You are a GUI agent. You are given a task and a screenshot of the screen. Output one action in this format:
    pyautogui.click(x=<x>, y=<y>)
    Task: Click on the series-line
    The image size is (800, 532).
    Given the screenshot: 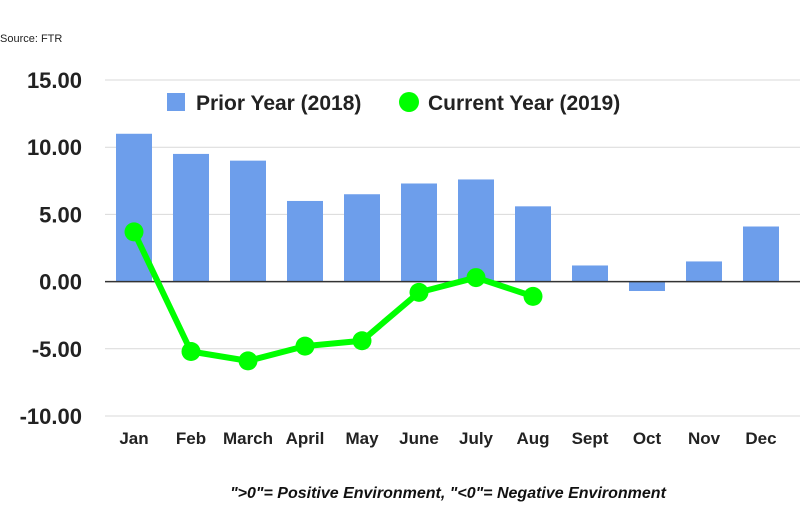 What is the action you would take?
    pyautogui.click(x=333, y=296)
    